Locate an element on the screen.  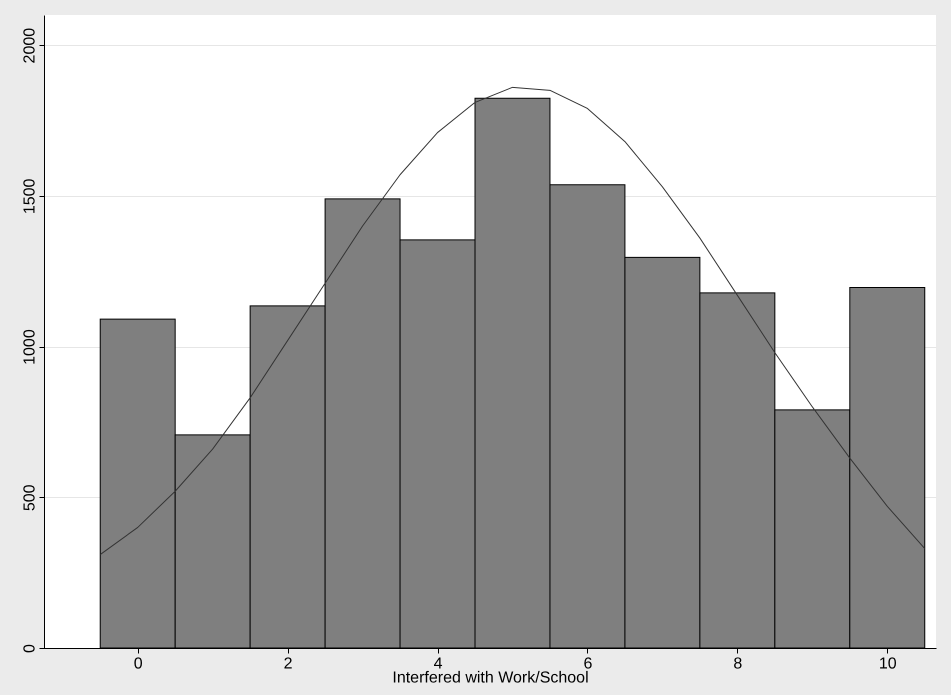
x-axis-title: Interfered with Work/School is located at coordinates (490, 678).